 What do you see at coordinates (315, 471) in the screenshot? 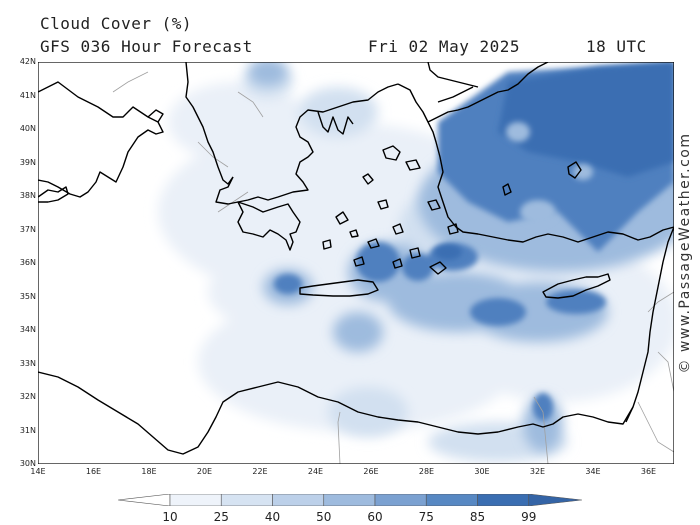
I see `lon-tick-label: 24E` at bounding box center [315, 471].